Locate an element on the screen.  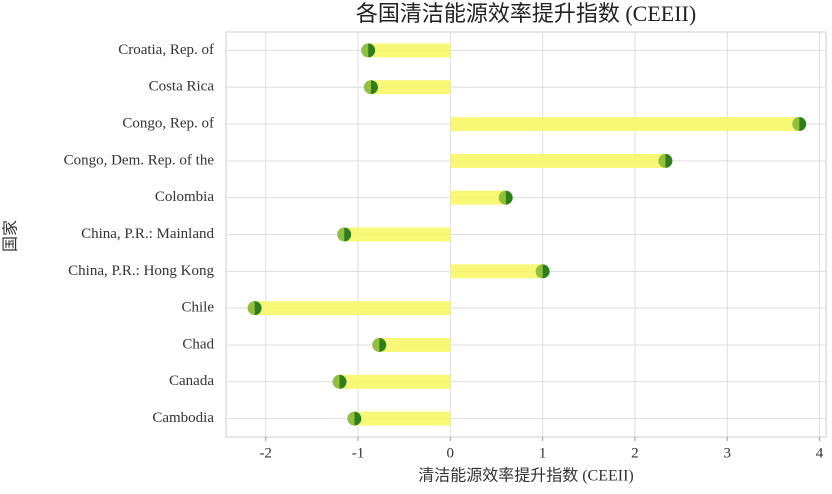
x-tick-label: 0 is located at coordinates (451, 453).